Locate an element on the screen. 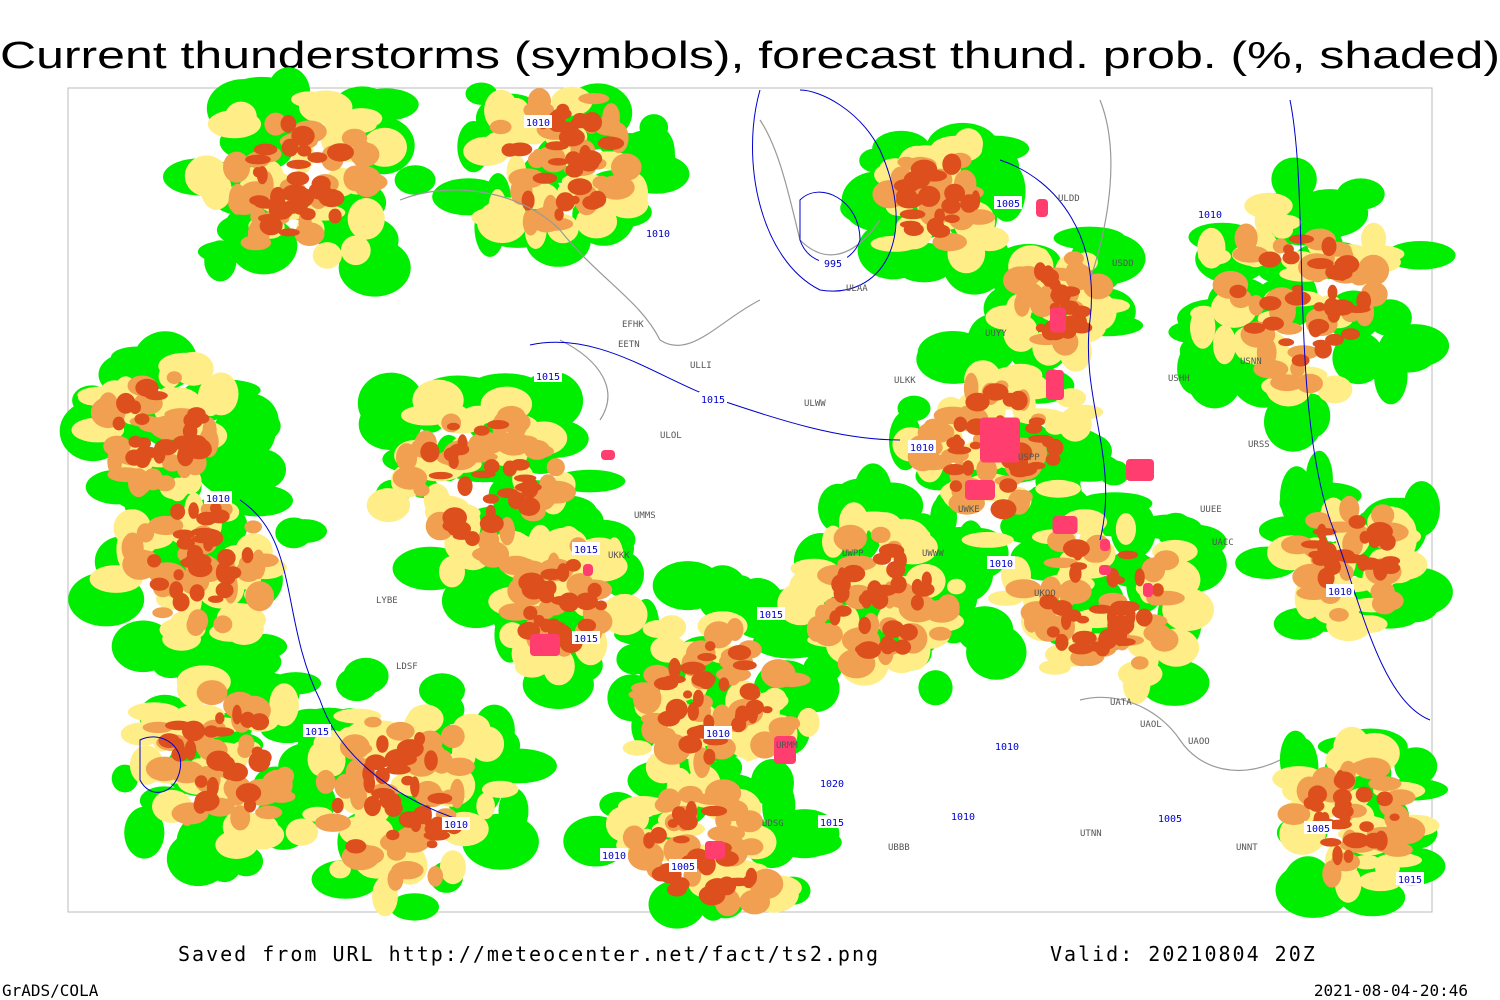  station-label: URSS is located at coordinates (1259, 445).